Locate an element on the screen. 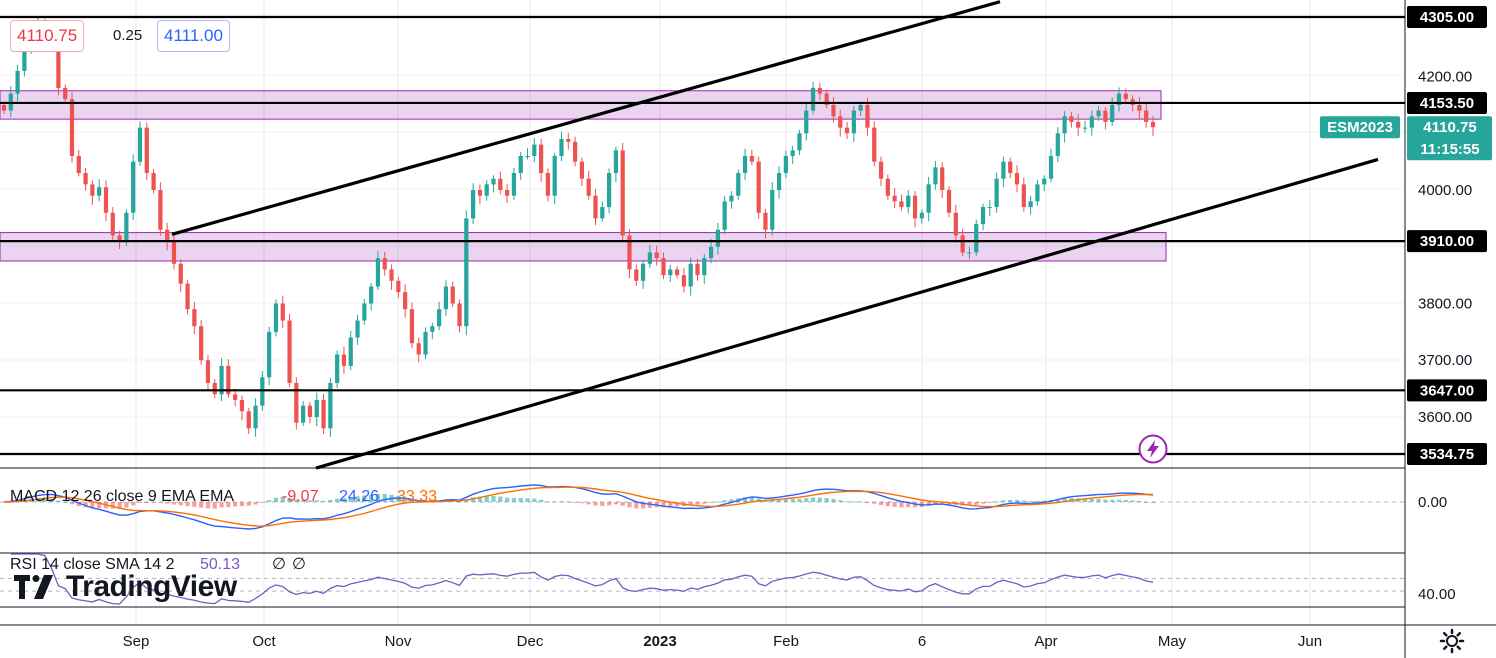 The width and height of the screenshot is (1496, 658). macd-signal-line is located at coordinates (578, 506).